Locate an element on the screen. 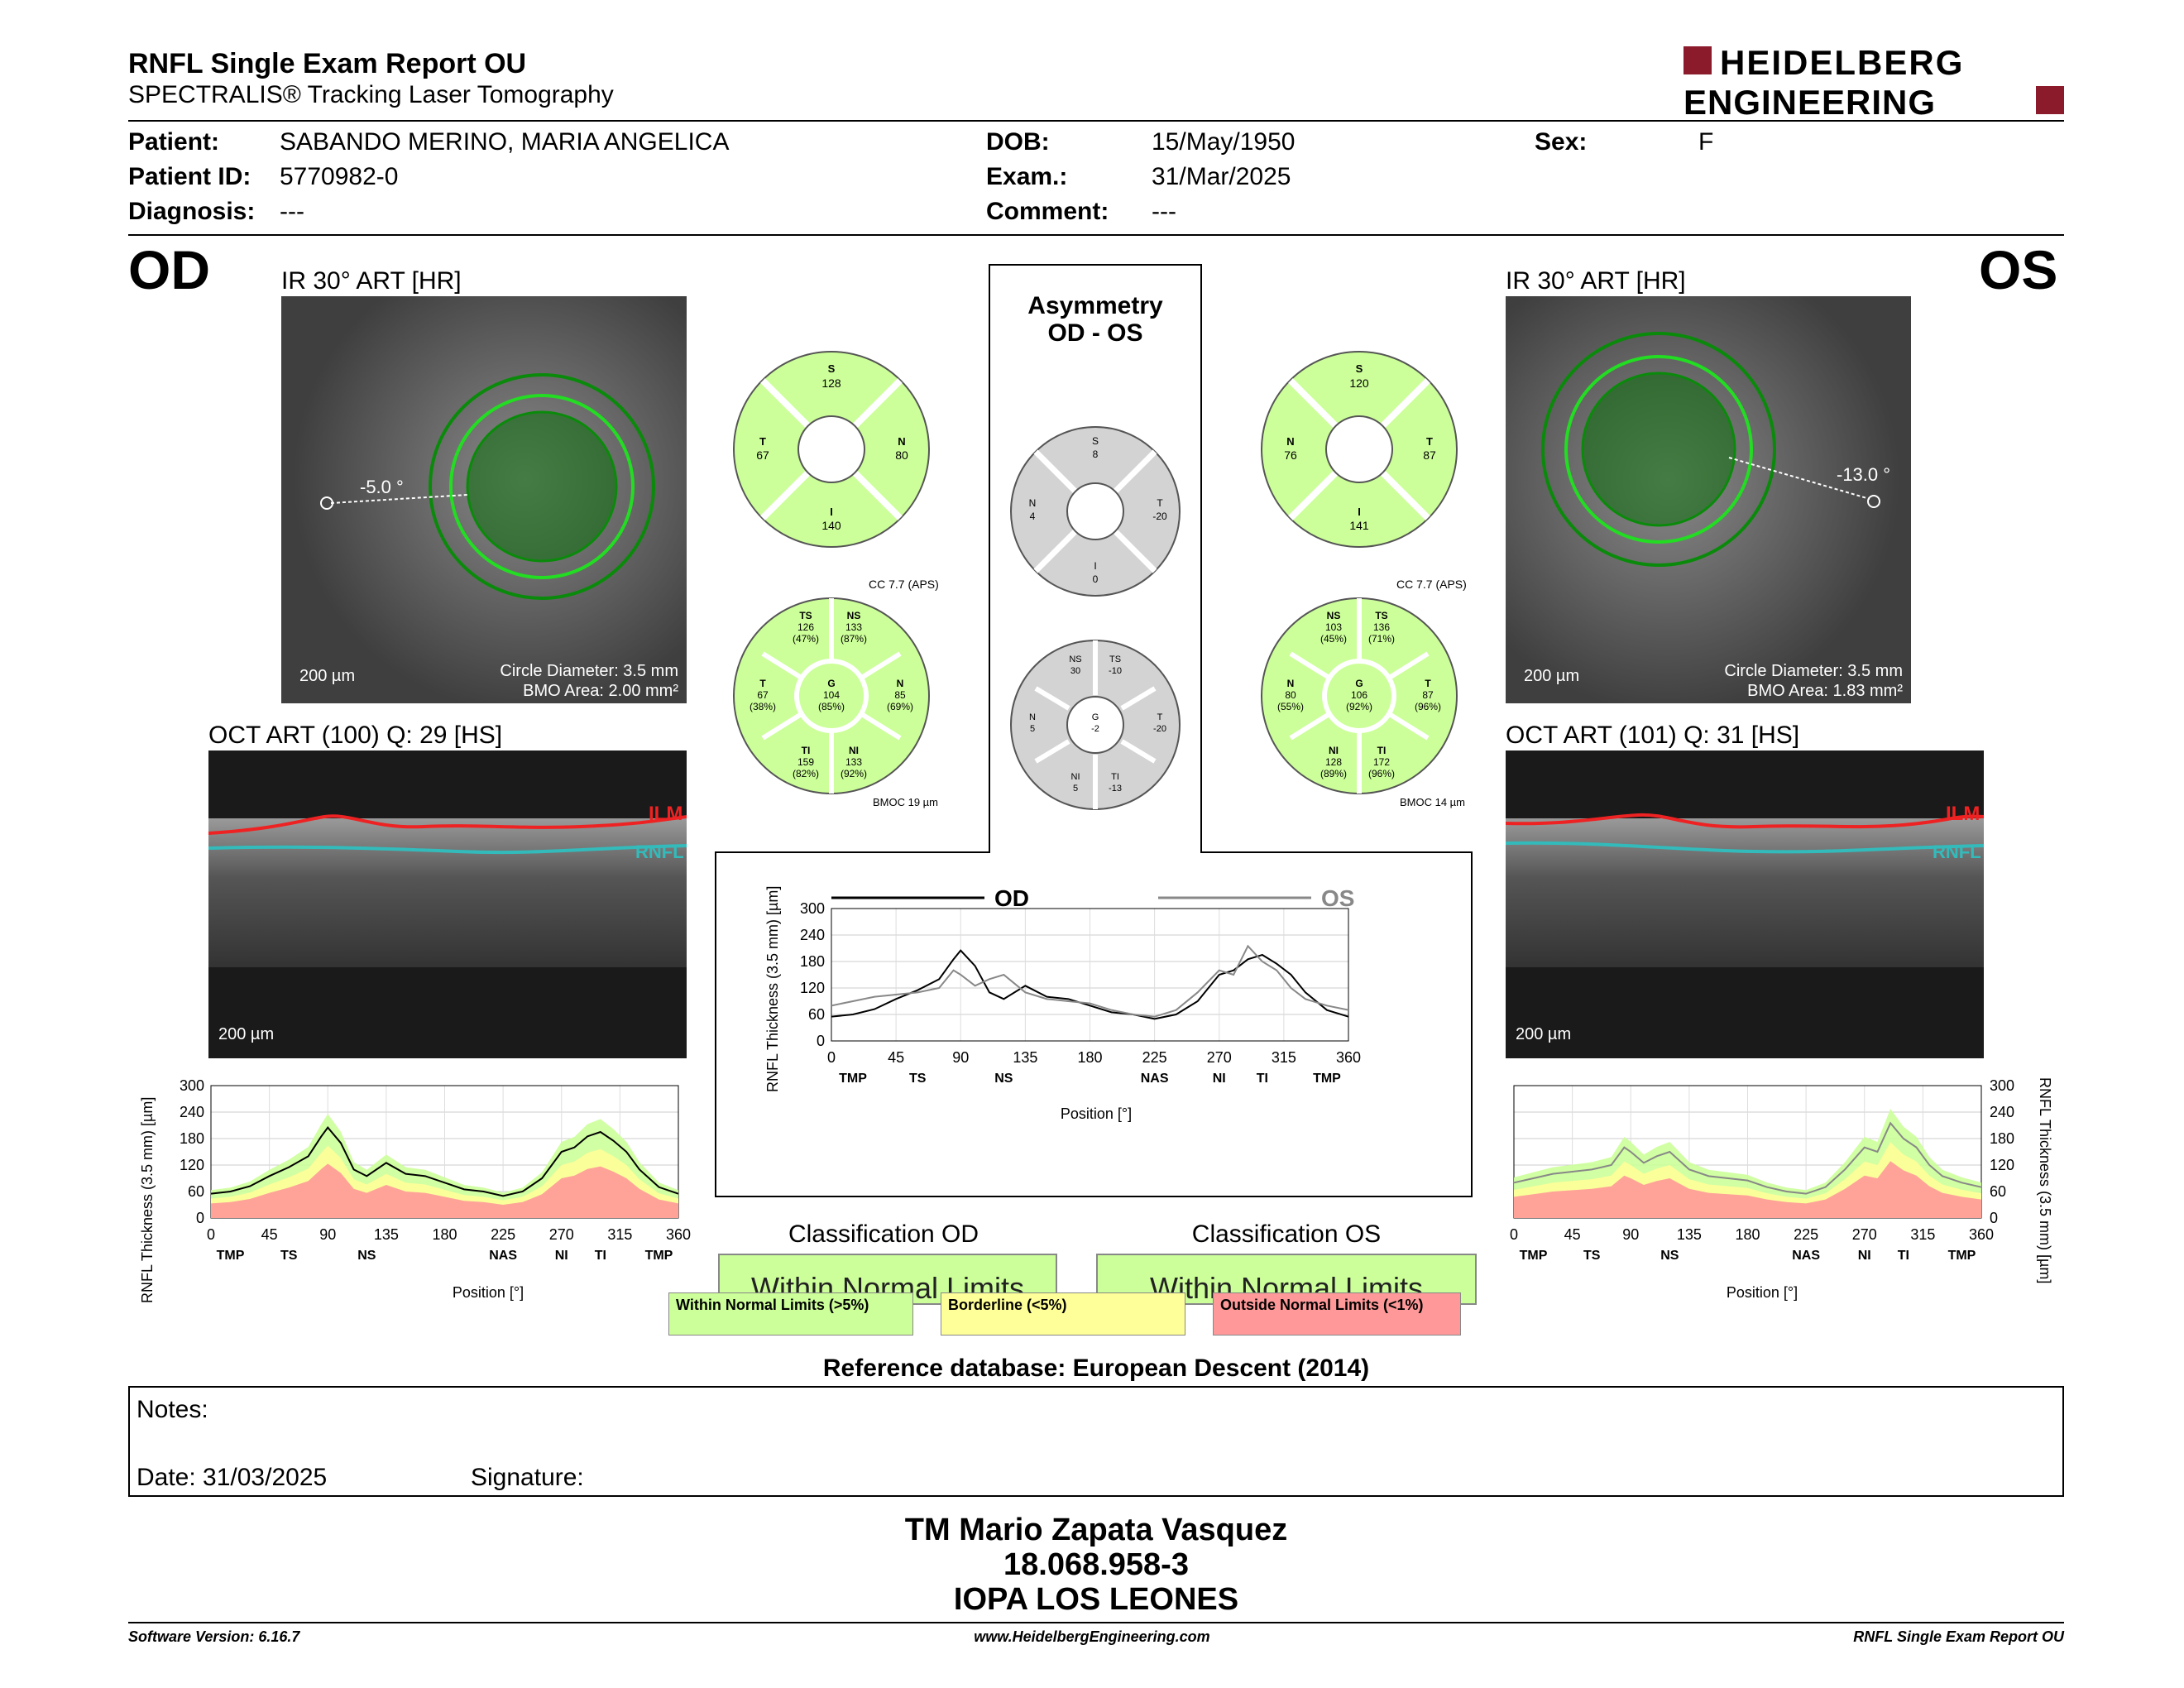  svg-text: 120 is located at coordinates (1359, 383).